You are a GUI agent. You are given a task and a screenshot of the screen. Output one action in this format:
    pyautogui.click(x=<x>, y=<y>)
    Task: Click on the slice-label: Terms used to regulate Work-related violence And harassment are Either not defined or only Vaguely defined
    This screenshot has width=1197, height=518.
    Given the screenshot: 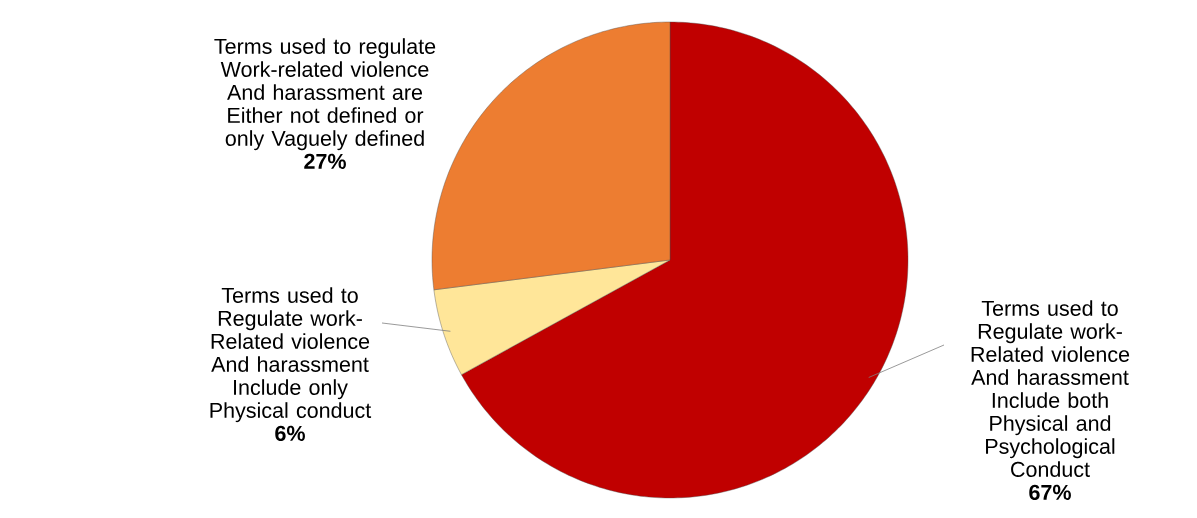 What is the action you would take?
    pyautogui.click(x=325, y=94)
    